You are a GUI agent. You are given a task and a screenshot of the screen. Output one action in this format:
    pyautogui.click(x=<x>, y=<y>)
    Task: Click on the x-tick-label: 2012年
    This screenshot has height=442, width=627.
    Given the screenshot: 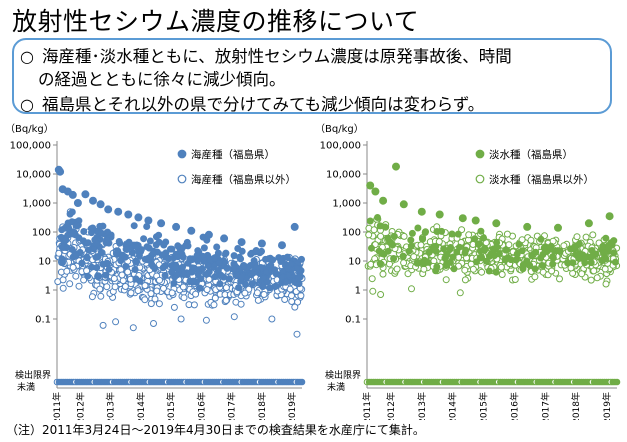 What is the action you would take?
    pyautogui.click(x=391, y=406)
    